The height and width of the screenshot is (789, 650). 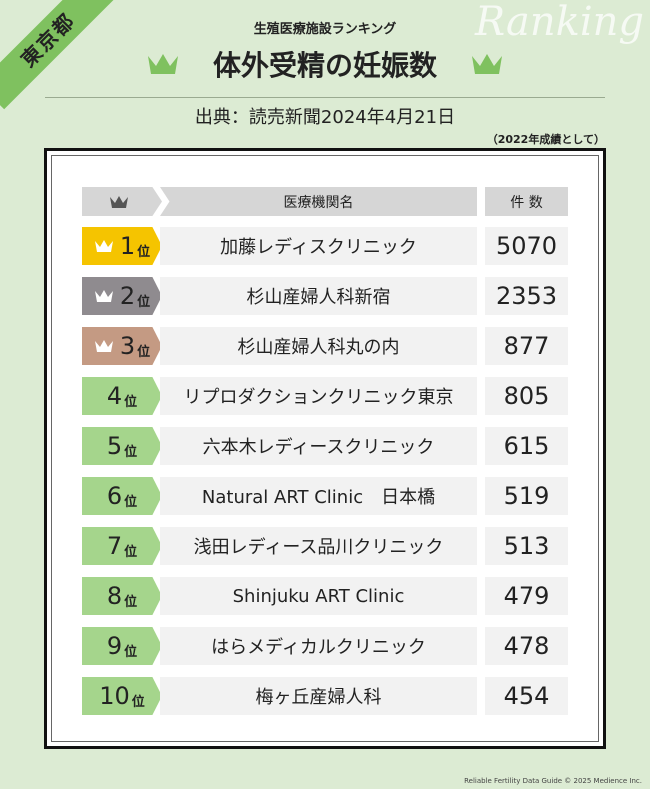 I want to click on pregnancy-count: 2353, so click(x=526, y=296).